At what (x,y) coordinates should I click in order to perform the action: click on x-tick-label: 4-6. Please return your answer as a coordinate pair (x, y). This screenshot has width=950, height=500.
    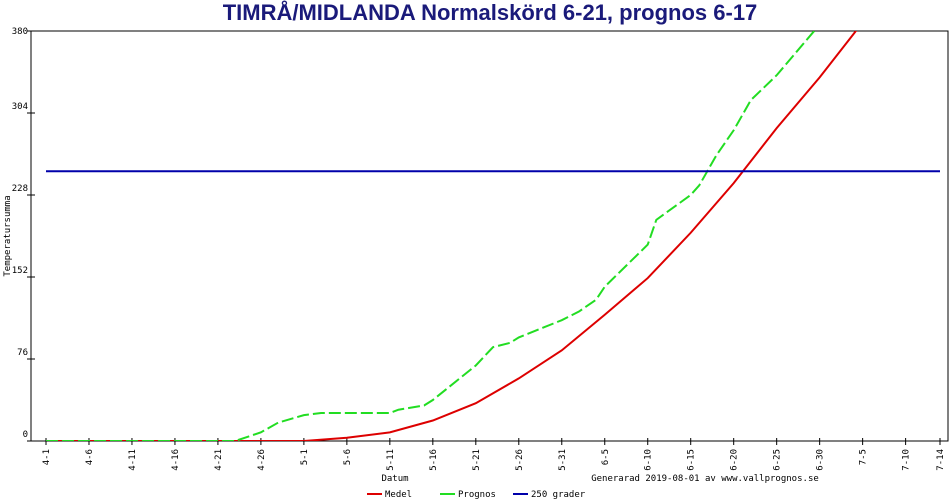
    Looking at the image, I should click on (90, 457).